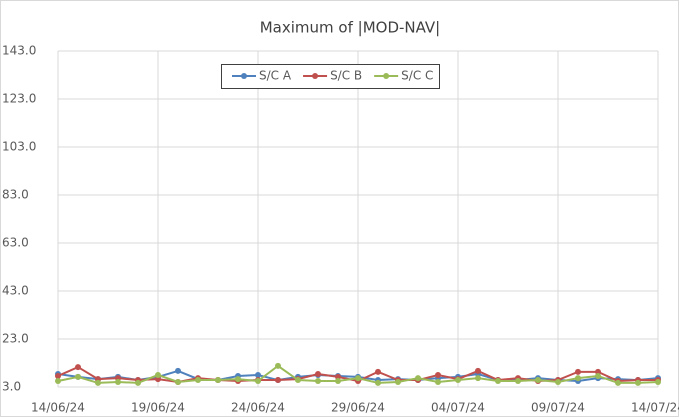  What do you see at coordinates (58, 408) in the screenshot?
I see `x-tick-label: 14/06/24` at bounding box center [58, 408].